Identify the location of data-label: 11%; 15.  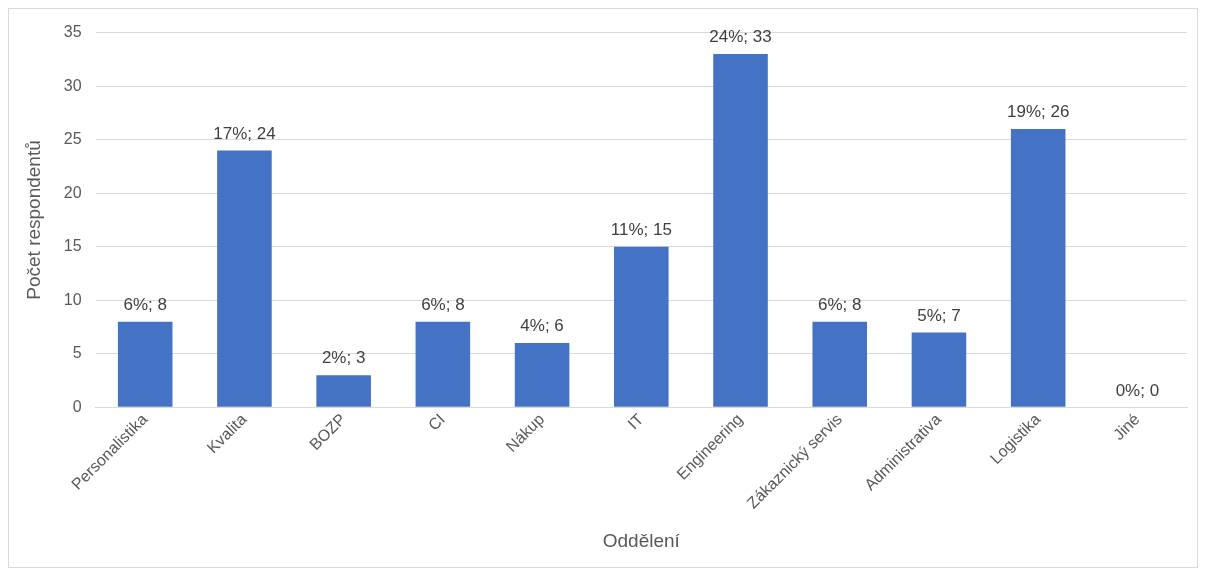
(641, 229).